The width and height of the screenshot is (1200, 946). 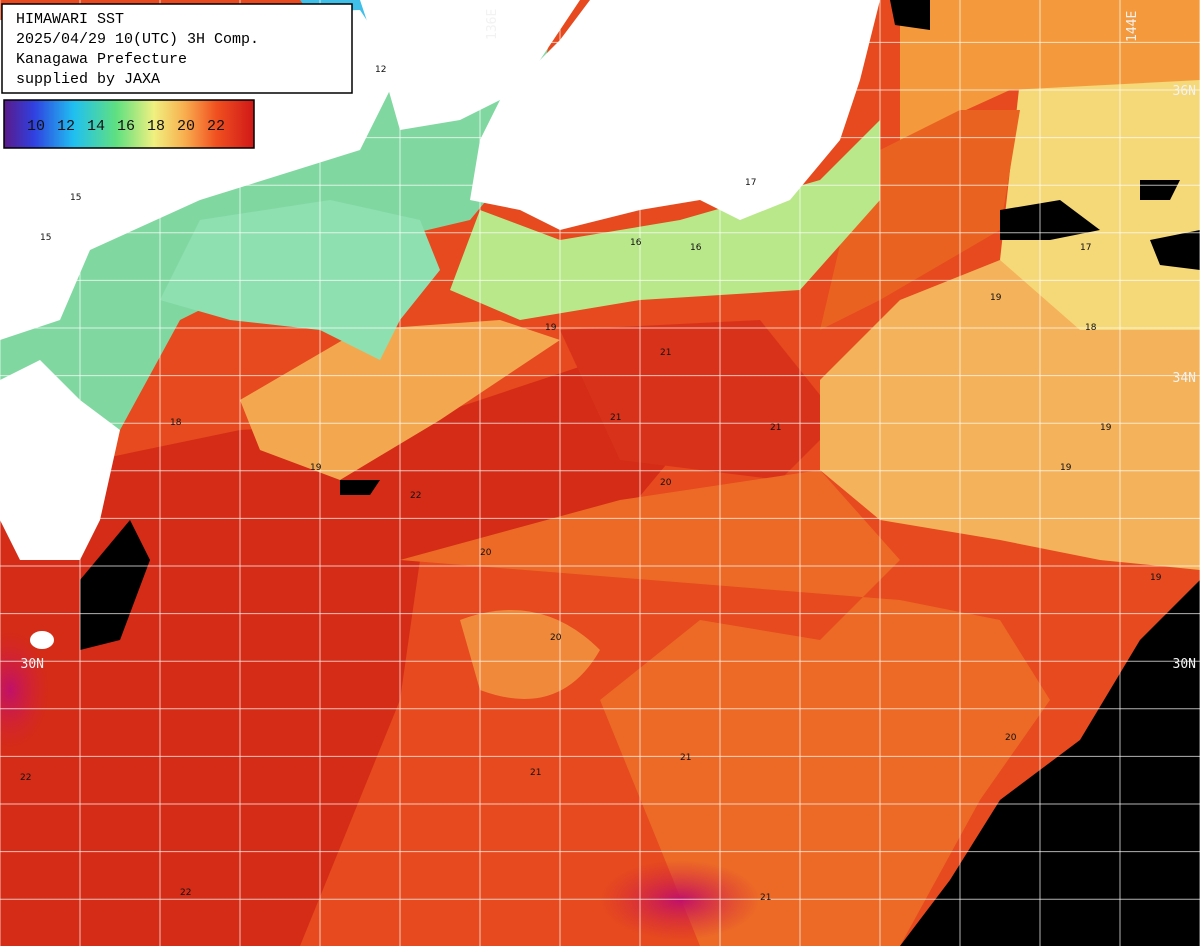 What do you see at coordinates (101, 59) in the screenshot?
I see `info-line: Kanagawa Prefecture` at bounding box center [101, 59].